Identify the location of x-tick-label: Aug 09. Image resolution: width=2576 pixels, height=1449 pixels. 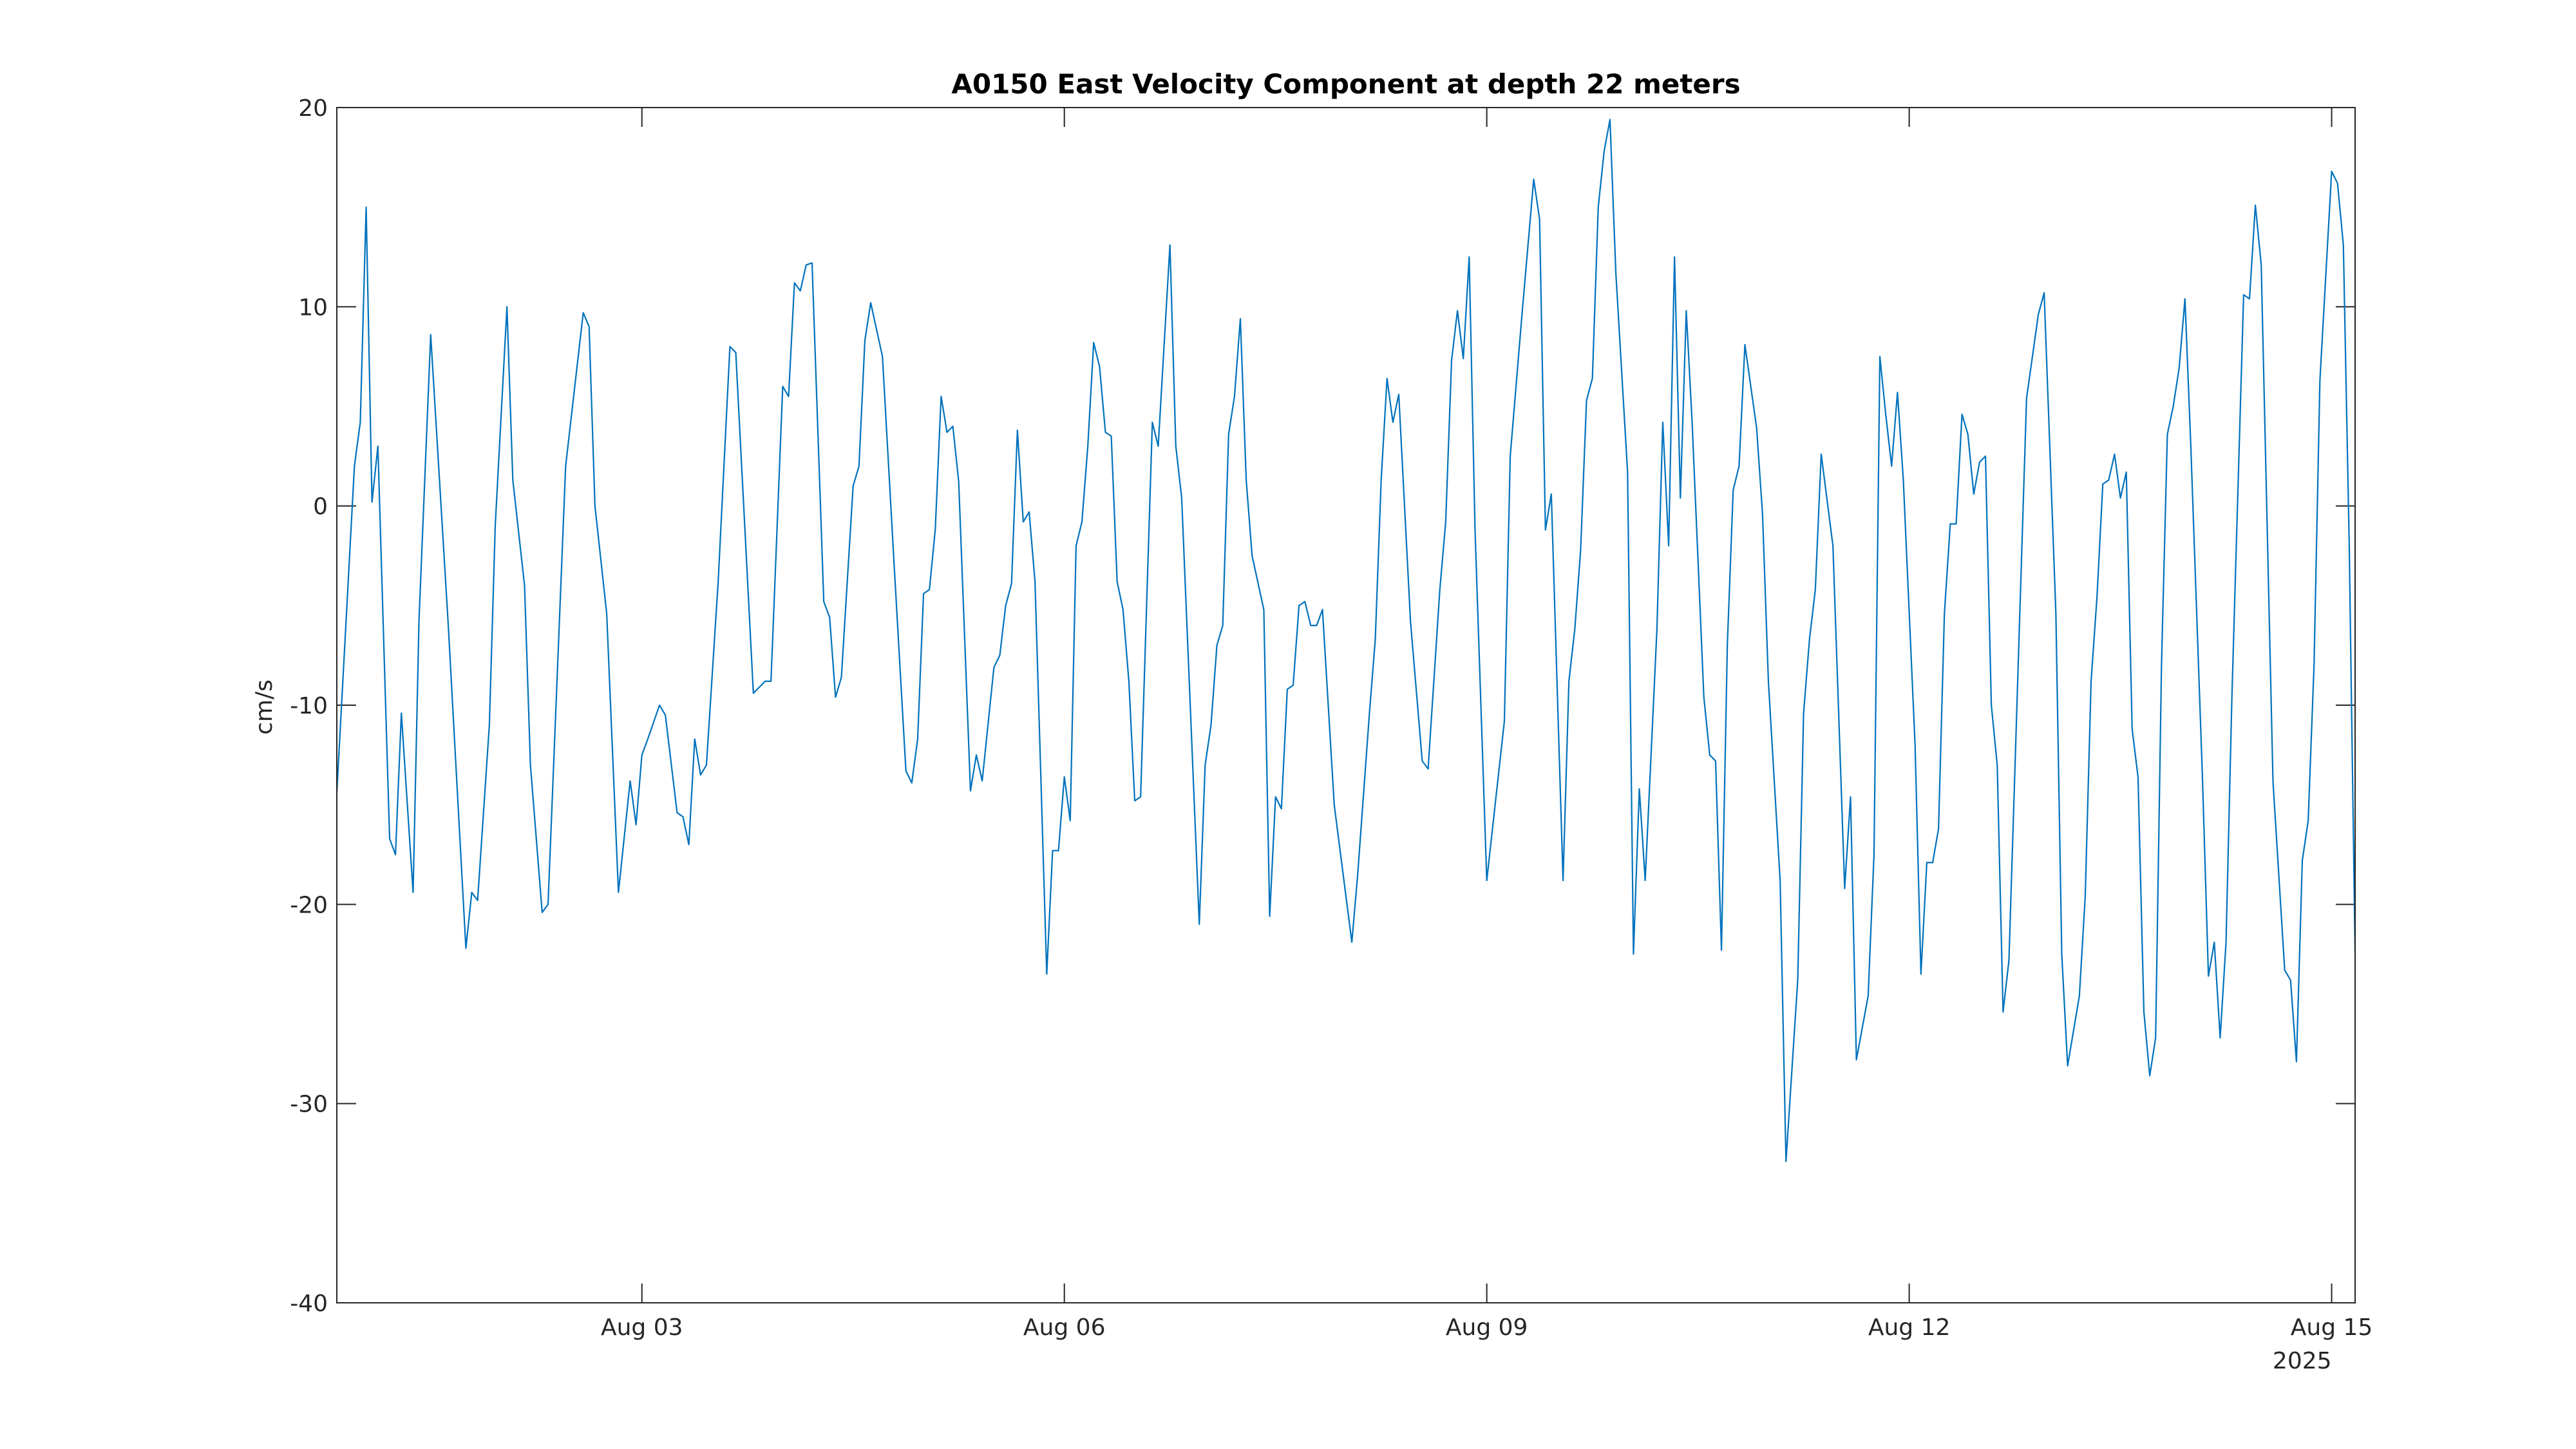
(1487, 1327).